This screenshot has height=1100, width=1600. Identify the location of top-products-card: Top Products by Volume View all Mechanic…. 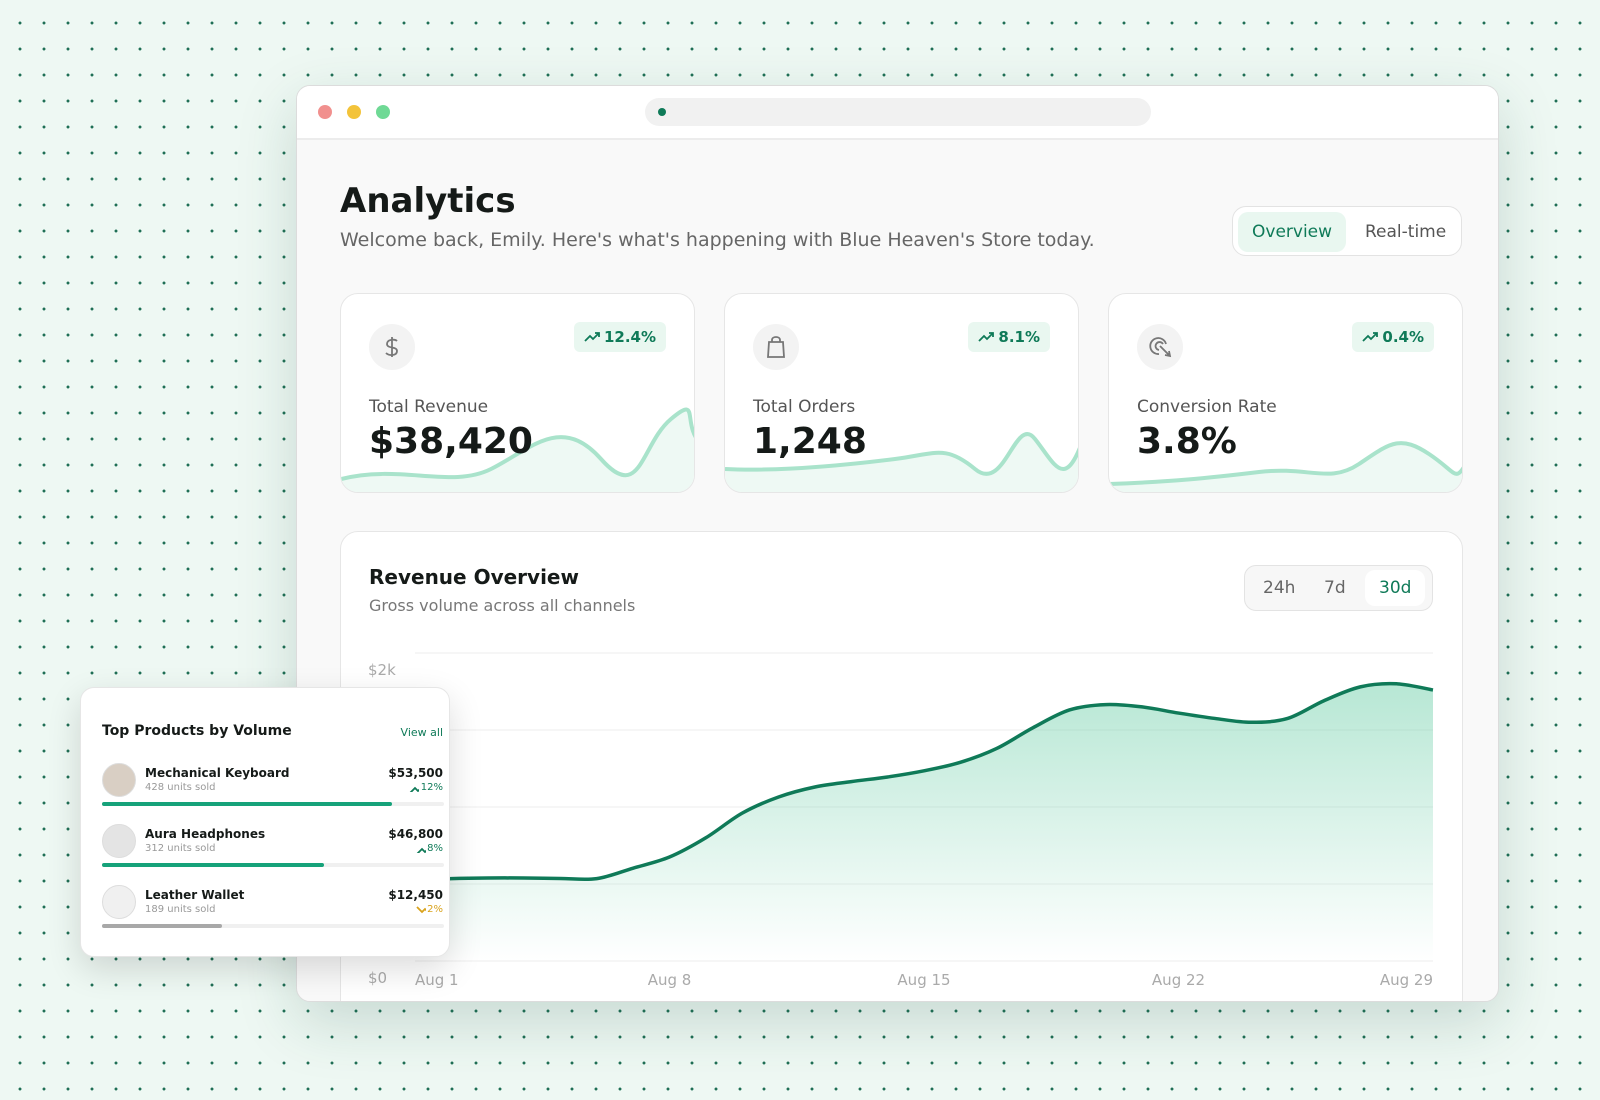
(265, 822).